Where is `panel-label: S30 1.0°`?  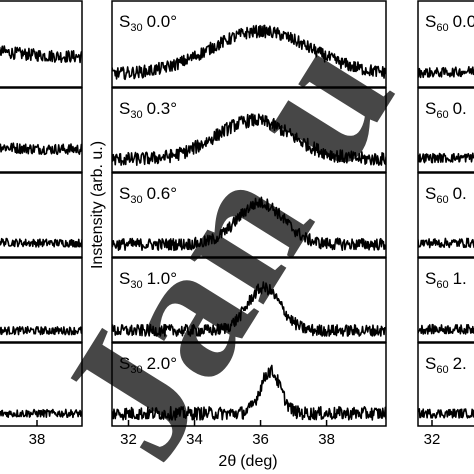
panel-label: S30 1.0° is located at coordinates (148, 280).